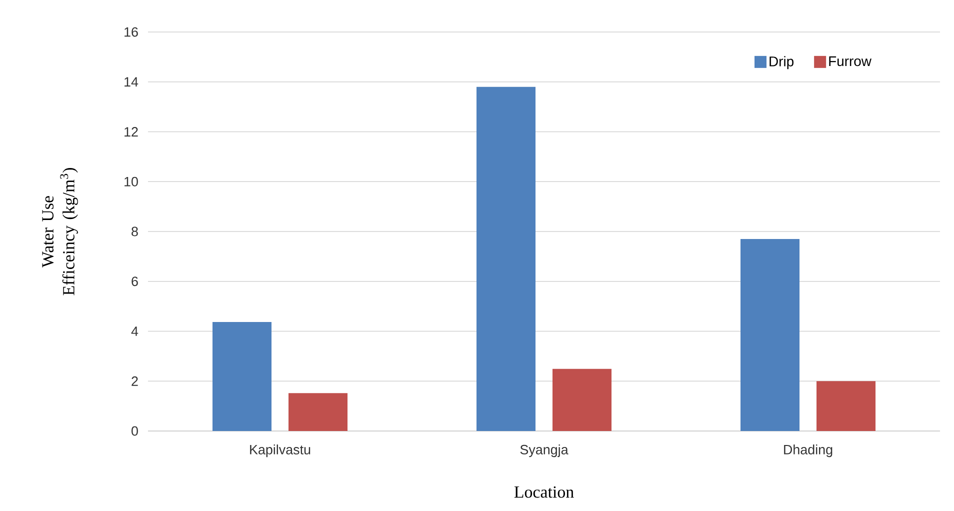  I want to click on y-tick-label: 16, so click(131, 32).